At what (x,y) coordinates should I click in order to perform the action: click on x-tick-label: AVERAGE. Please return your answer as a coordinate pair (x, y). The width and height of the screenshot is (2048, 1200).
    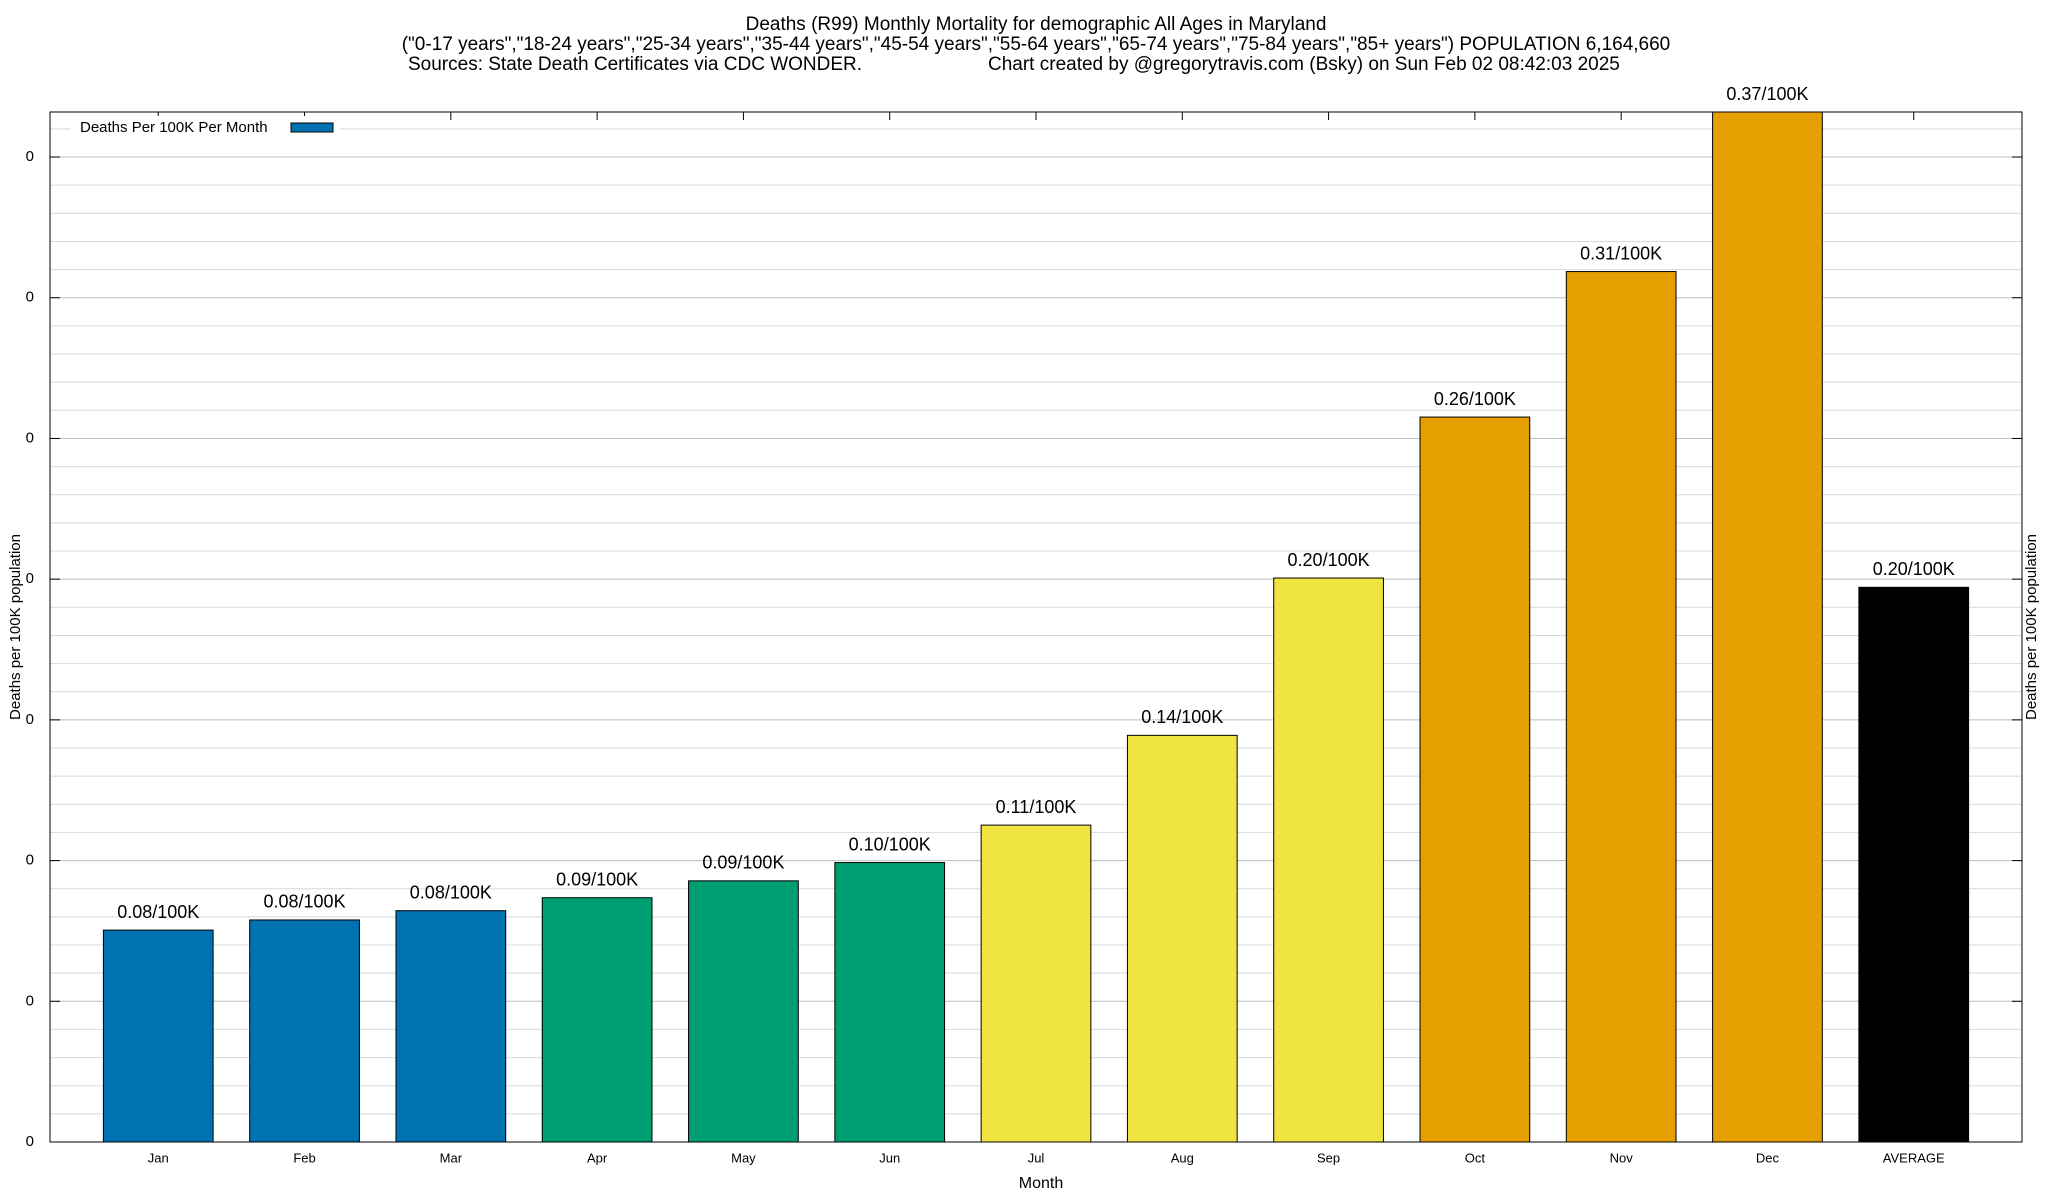
    Looking at the image, I should click on (1914, 1157).